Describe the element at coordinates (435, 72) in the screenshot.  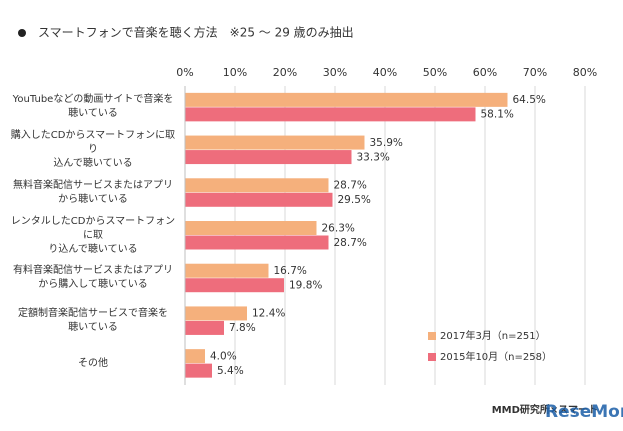
I see `x-tick-label: 50%` at that location.